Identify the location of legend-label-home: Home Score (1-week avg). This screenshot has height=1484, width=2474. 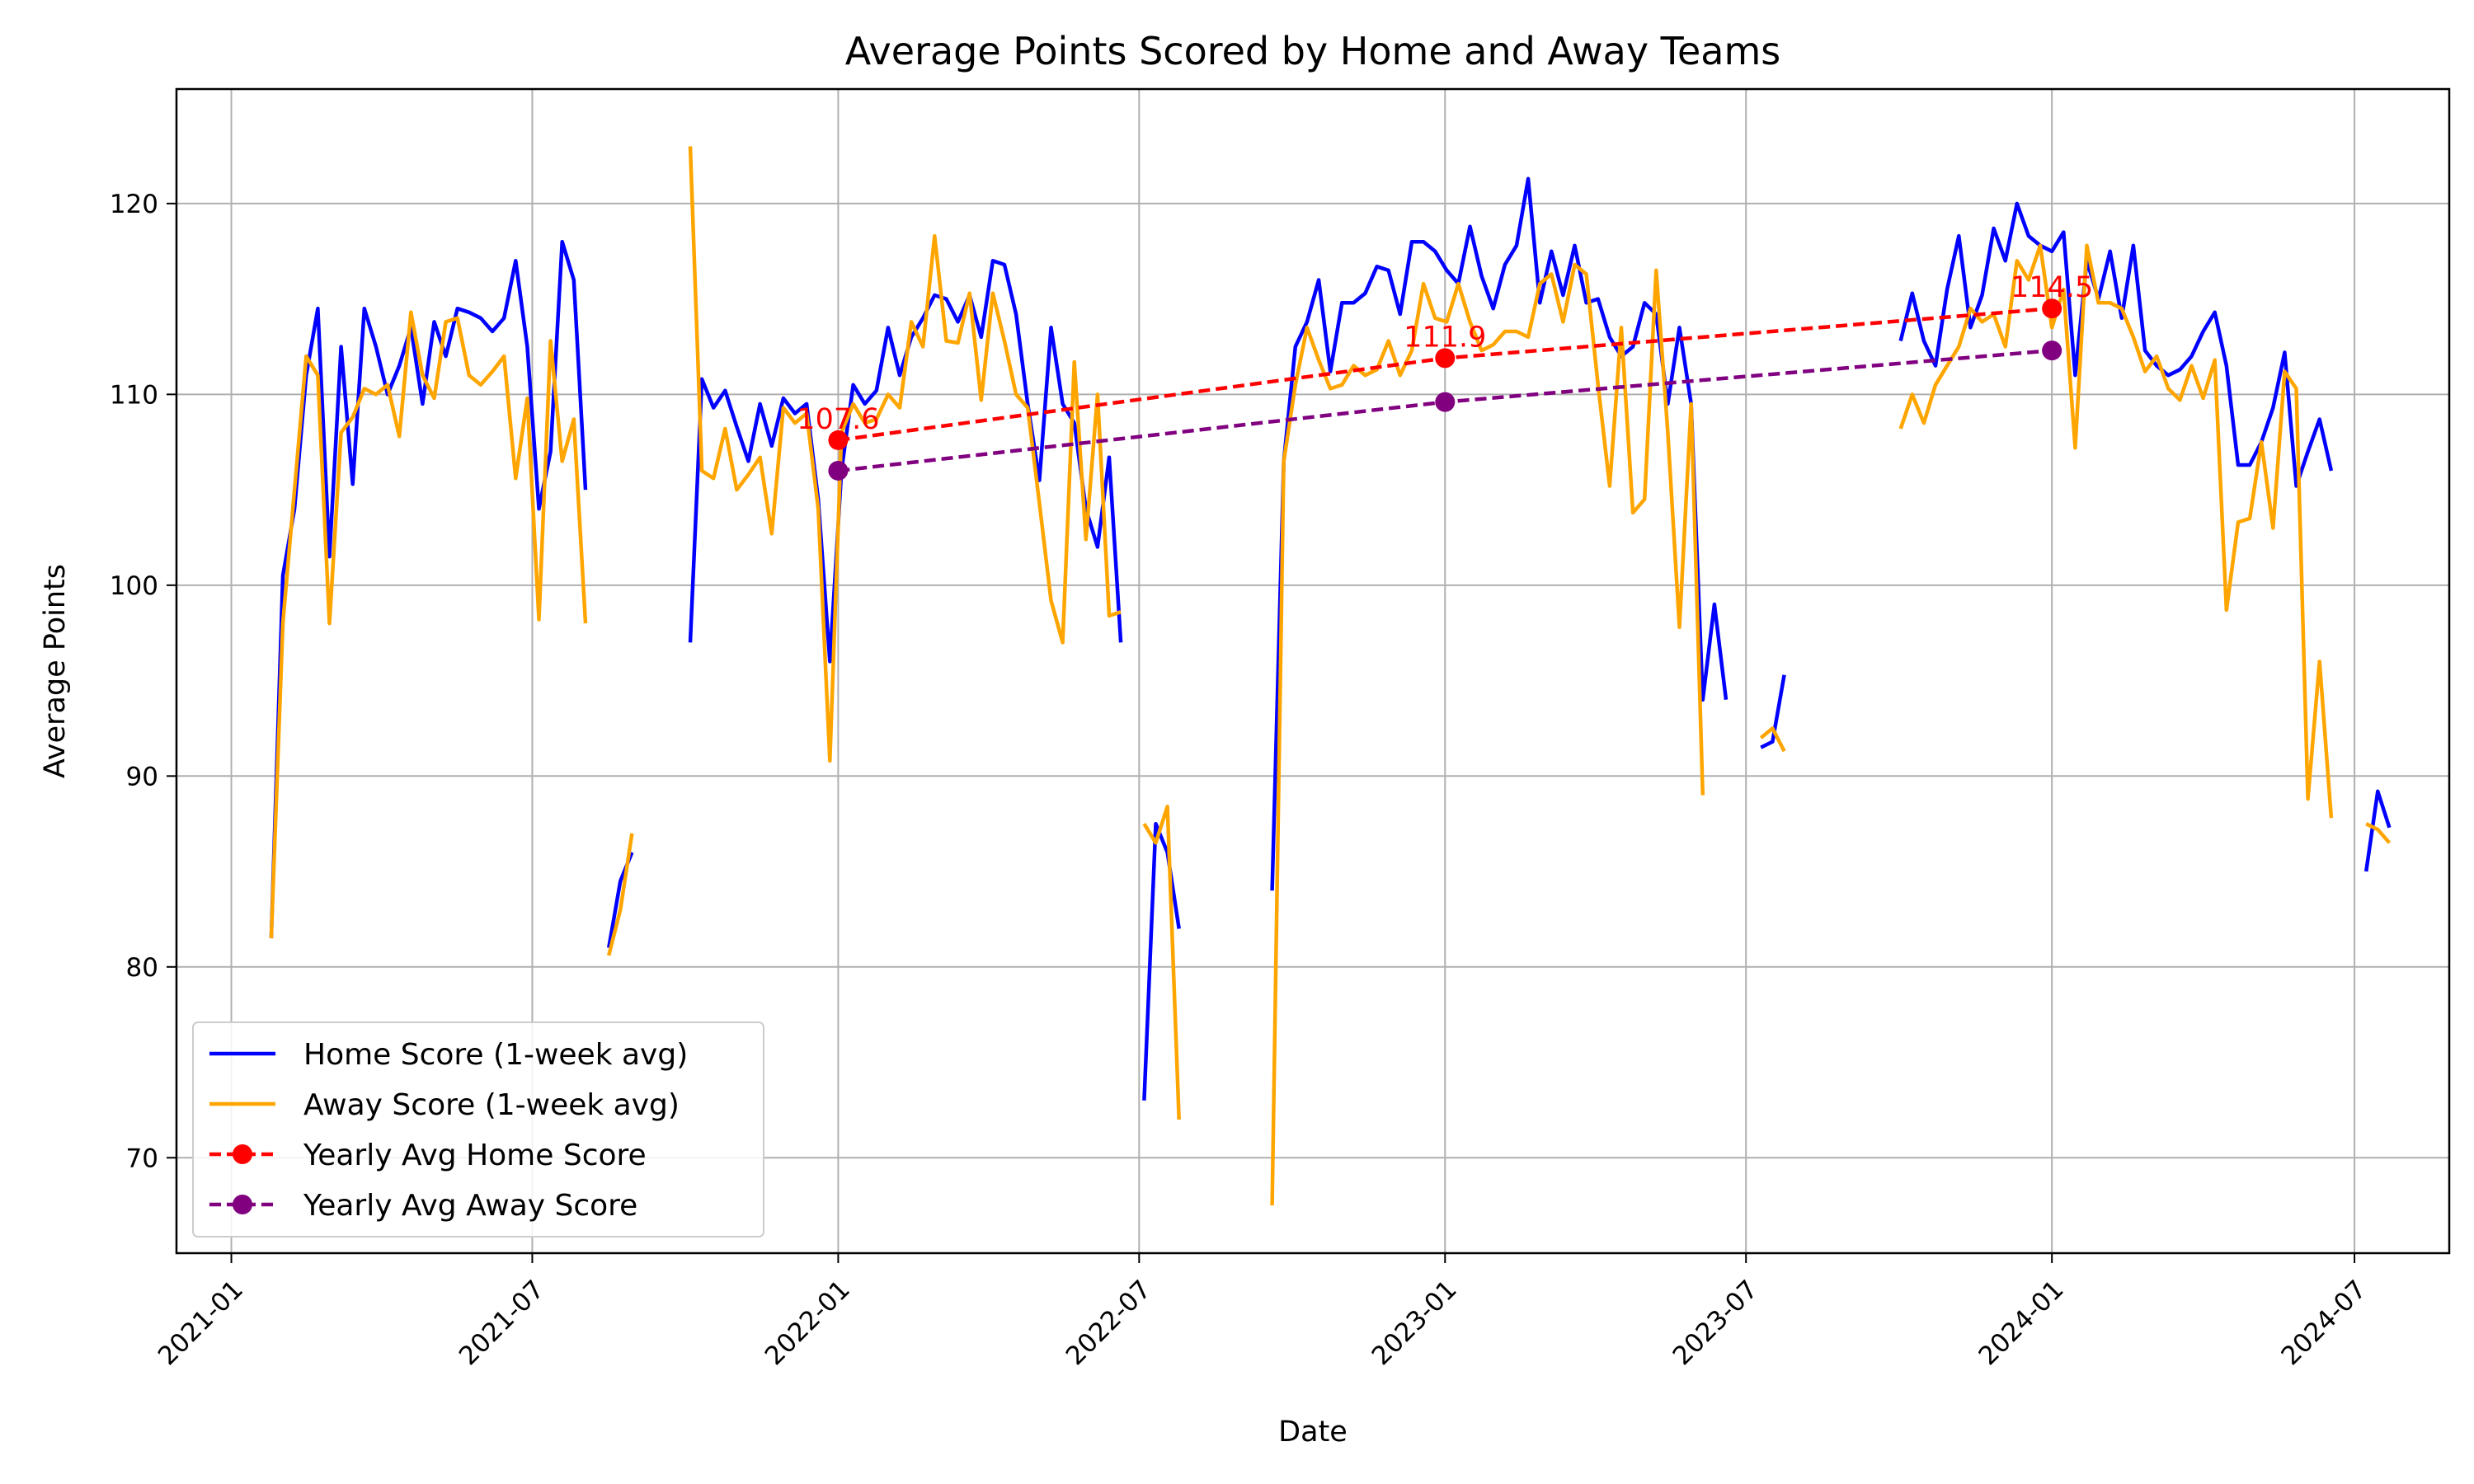
(495, 1055).